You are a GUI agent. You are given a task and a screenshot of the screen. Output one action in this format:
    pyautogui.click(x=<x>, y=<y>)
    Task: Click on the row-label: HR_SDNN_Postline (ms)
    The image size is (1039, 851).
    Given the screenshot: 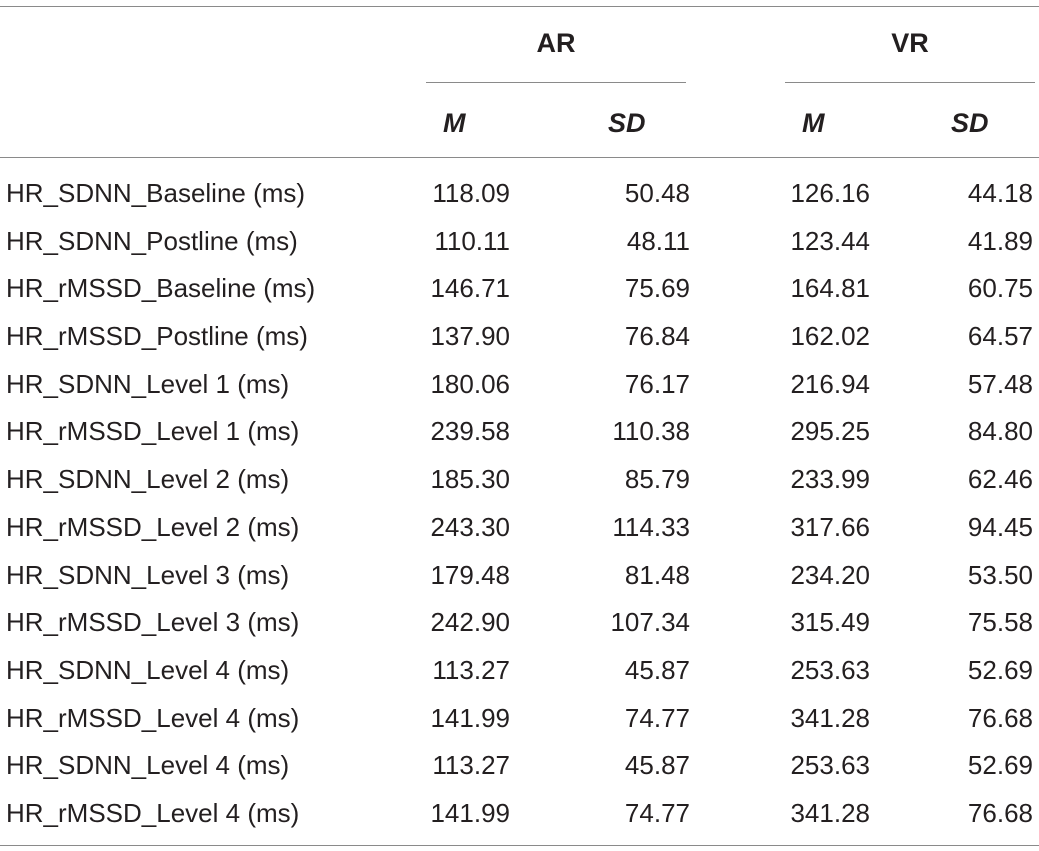 What is the action you would take?
    pyautogui.click(x=152, y=240)
    